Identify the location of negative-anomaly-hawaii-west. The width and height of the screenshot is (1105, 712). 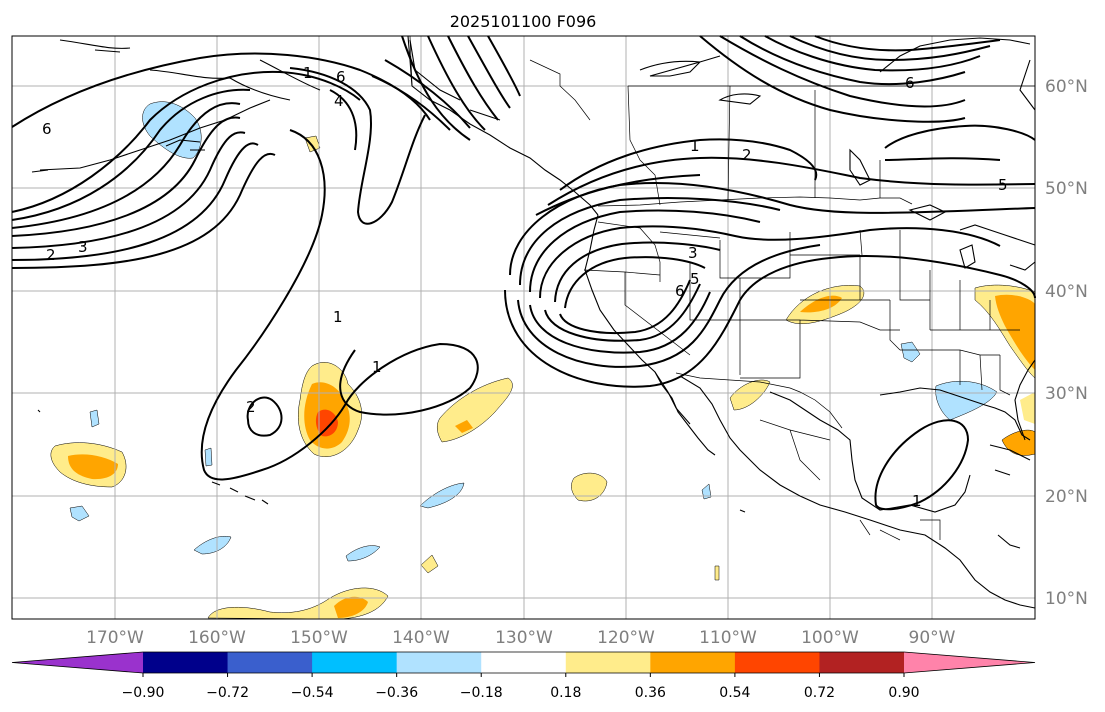
(94, 418).